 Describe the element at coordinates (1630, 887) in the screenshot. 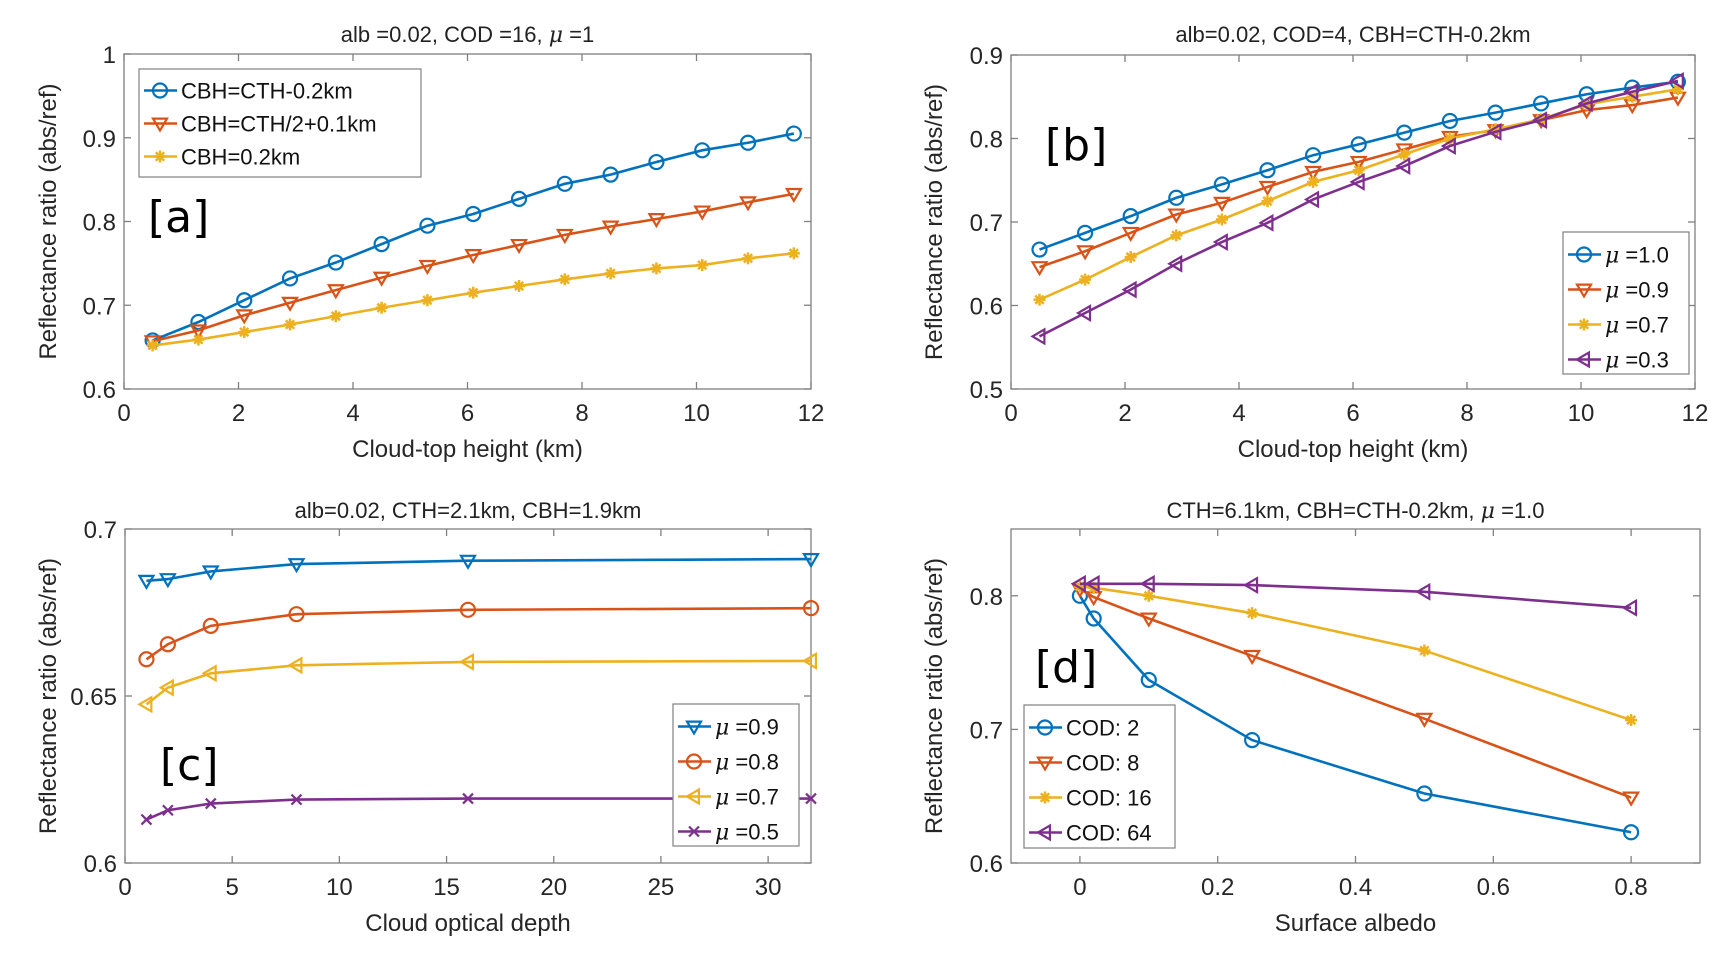

I see `x-tick-label: 0.8` at that location.